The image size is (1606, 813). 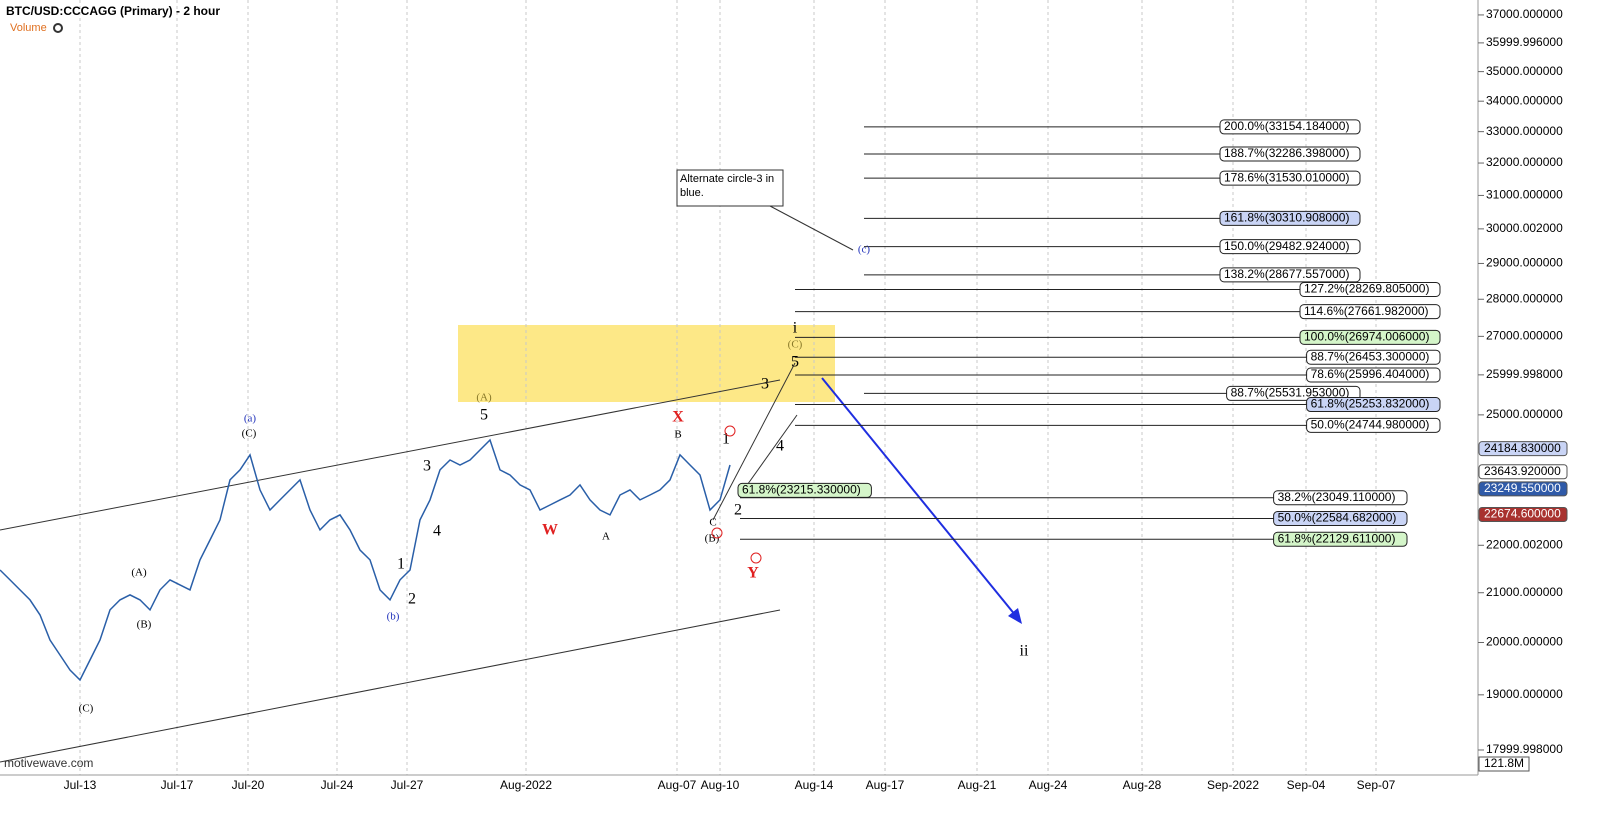 What do you see at coordinates (1366, 311) in the screenshot?
I see `fib-label: 114.6%(27661.982000)` at bounding box center [1366, 311].